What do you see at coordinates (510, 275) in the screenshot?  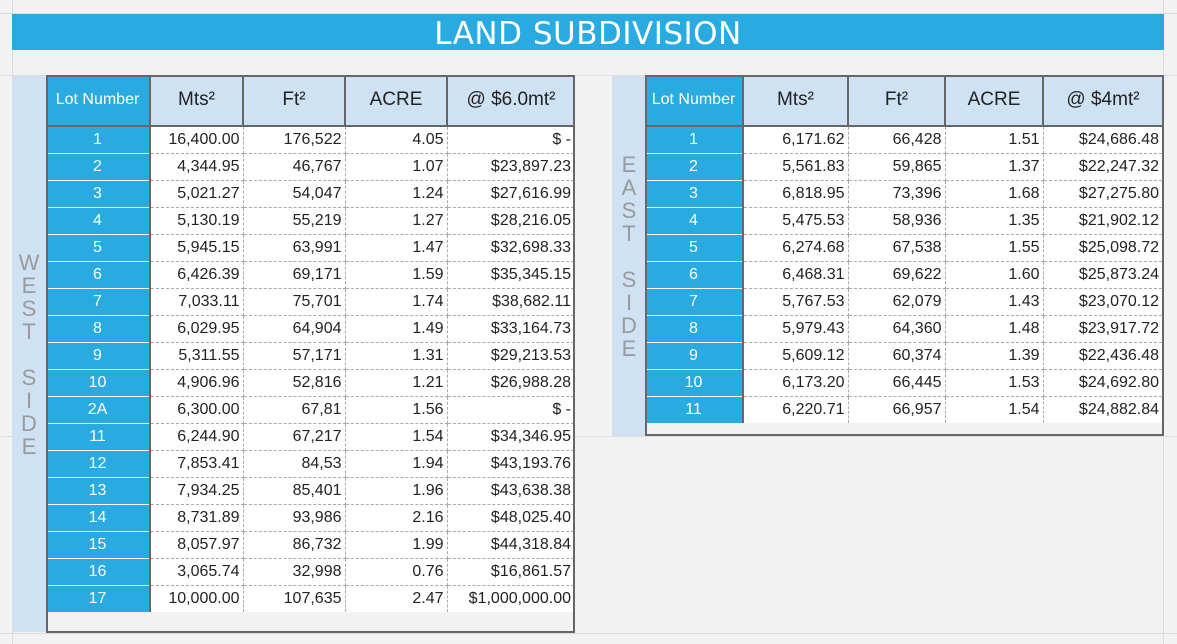 I see `price-cell: $35,345.15` at bounding box center [510, 275].